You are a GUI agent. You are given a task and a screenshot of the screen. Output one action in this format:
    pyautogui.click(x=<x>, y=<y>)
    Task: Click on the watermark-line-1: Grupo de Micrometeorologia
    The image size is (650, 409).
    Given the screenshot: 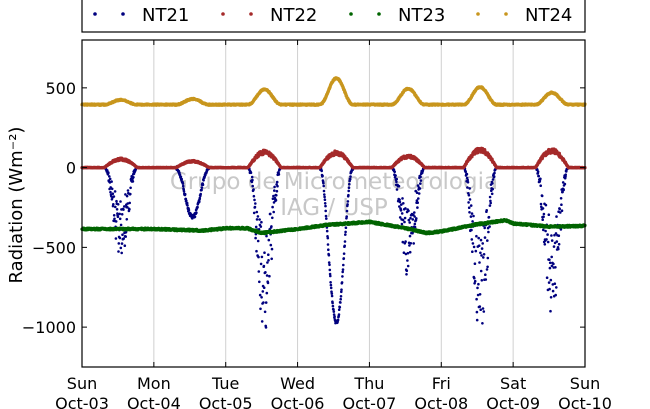 What is the action you would take?
    pyautogui.click(x=334, y=182)
    